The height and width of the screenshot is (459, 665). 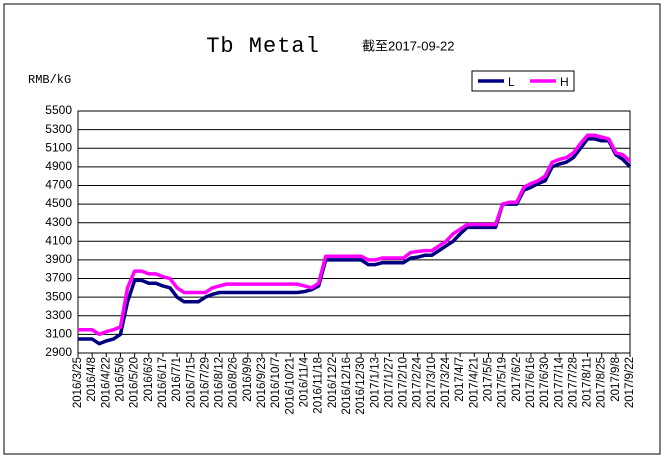 I want to click on chart-title: Tb Metal, so click(x=263, y=46).